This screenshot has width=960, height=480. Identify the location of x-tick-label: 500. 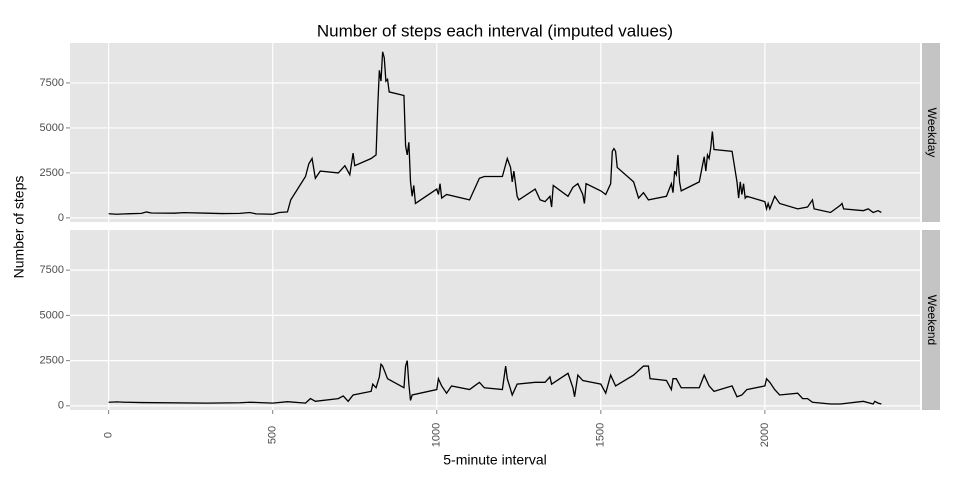
(273, 435).